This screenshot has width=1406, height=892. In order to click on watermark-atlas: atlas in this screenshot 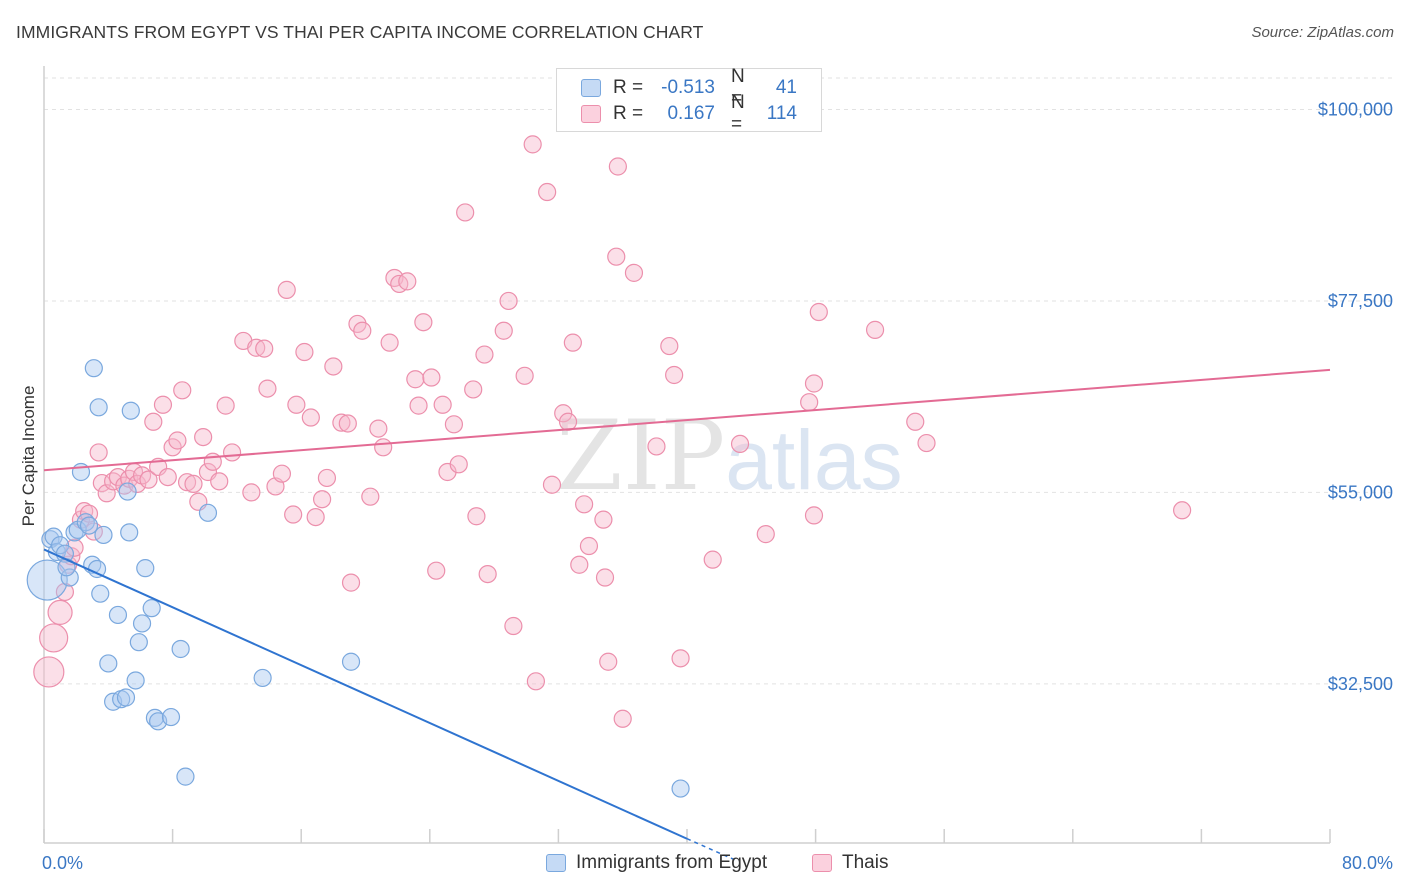, I will do `click(814, 460)`.